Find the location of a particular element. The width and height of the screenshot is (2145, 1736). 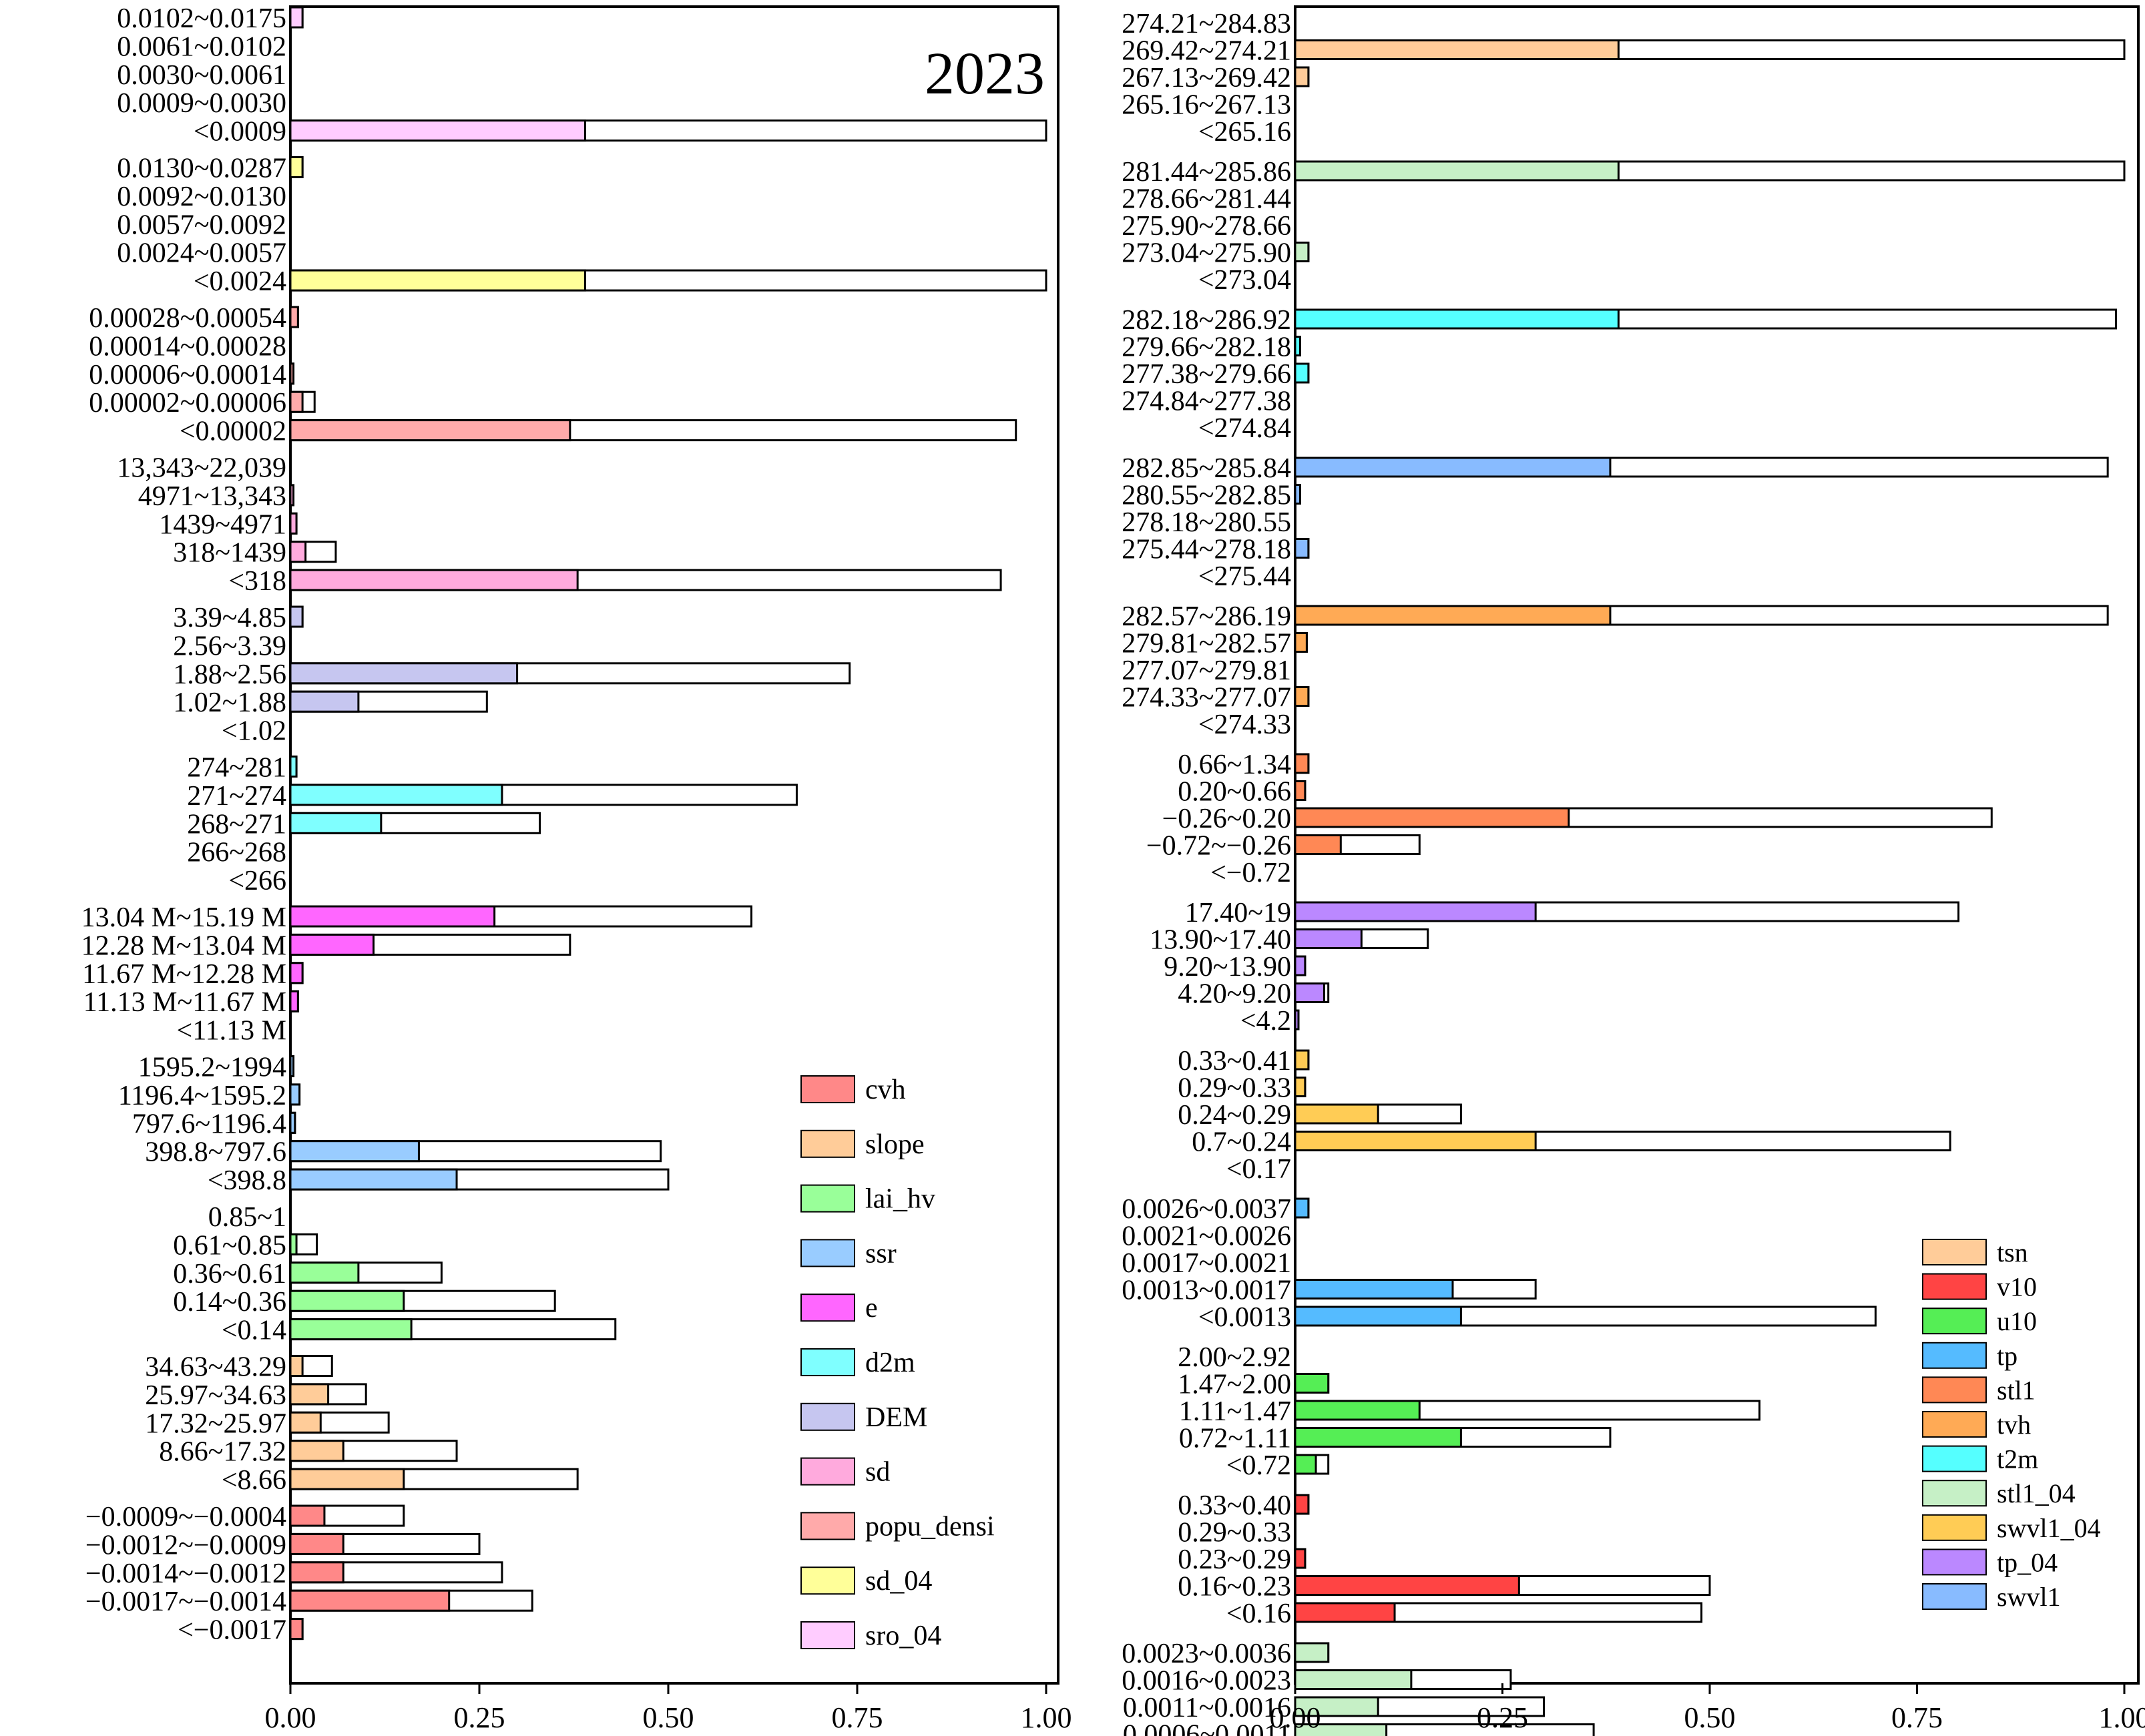

bar-category-label: 8.66~17.32 is located at coordinates (222, 1453).